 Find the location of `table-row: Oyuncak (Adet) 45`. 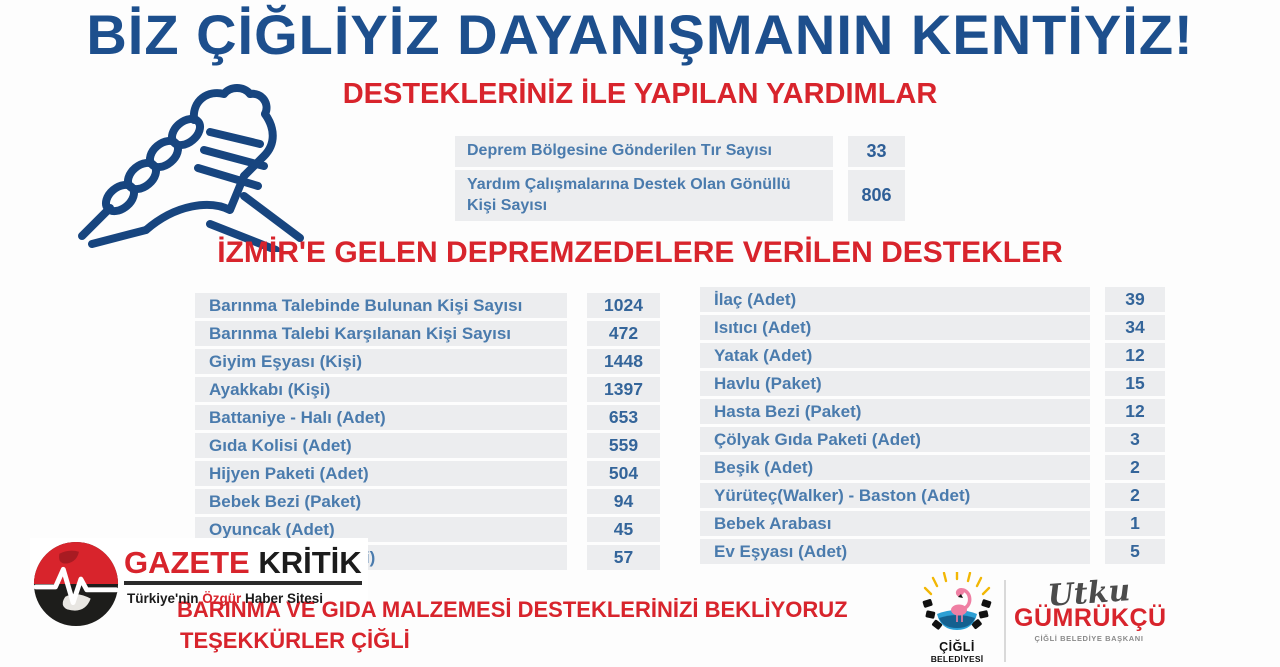

table-row: Oyuncak (Adet) 45 is located at coordinates (427, 529).